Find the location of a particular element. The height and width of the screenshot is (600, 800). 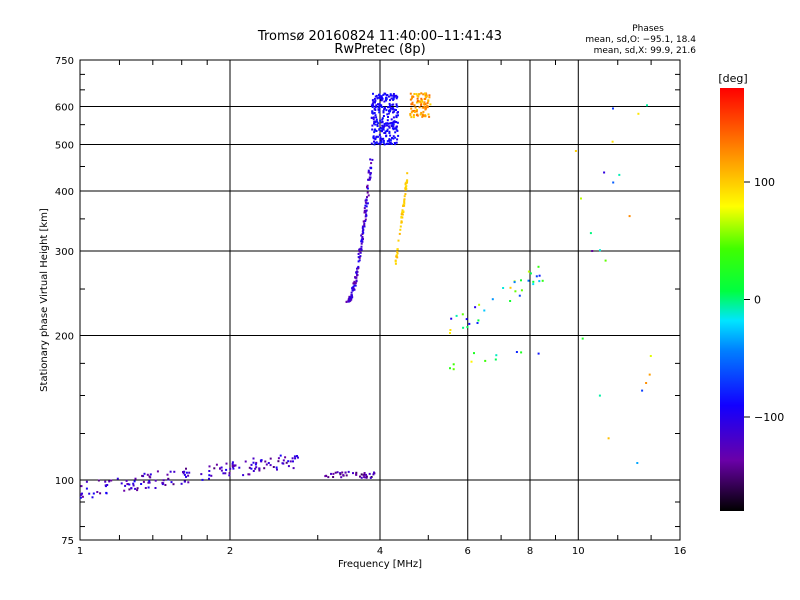

colorbar-gradient is located at coordinates (732, 299).